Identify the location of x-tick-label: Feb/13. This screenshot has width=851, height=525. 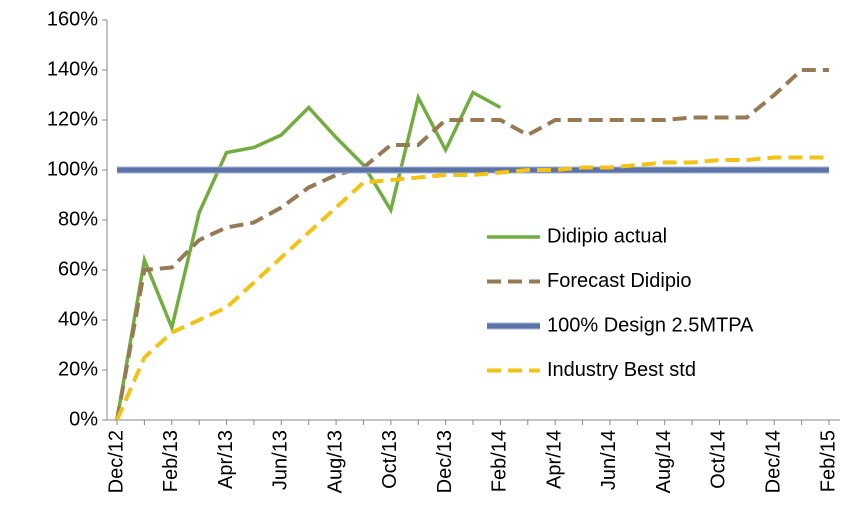
(171, 461).